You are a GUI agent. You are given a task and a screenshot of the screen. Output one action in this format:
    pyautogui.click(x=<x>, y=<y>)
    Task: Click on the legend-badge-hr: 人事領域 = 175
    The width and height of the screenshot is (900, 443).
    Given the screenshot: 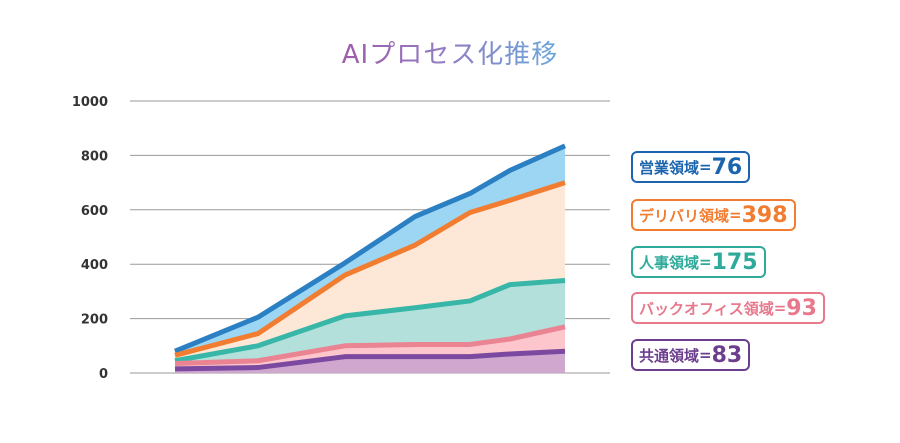 What is the action you would take?
    pyautogui.click(x=698, y=262)
    